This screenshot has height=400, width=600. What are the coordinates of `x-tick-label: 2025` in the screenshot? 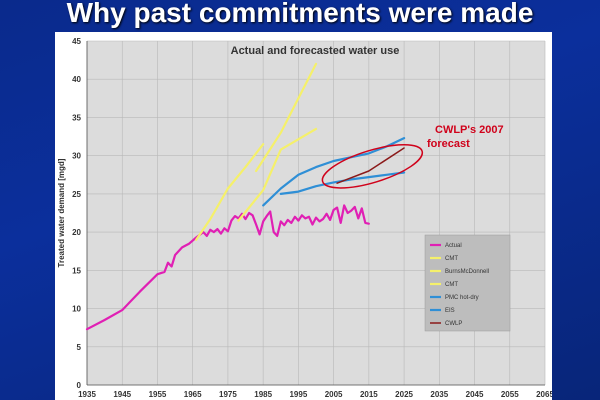 It's located at (404, 394).